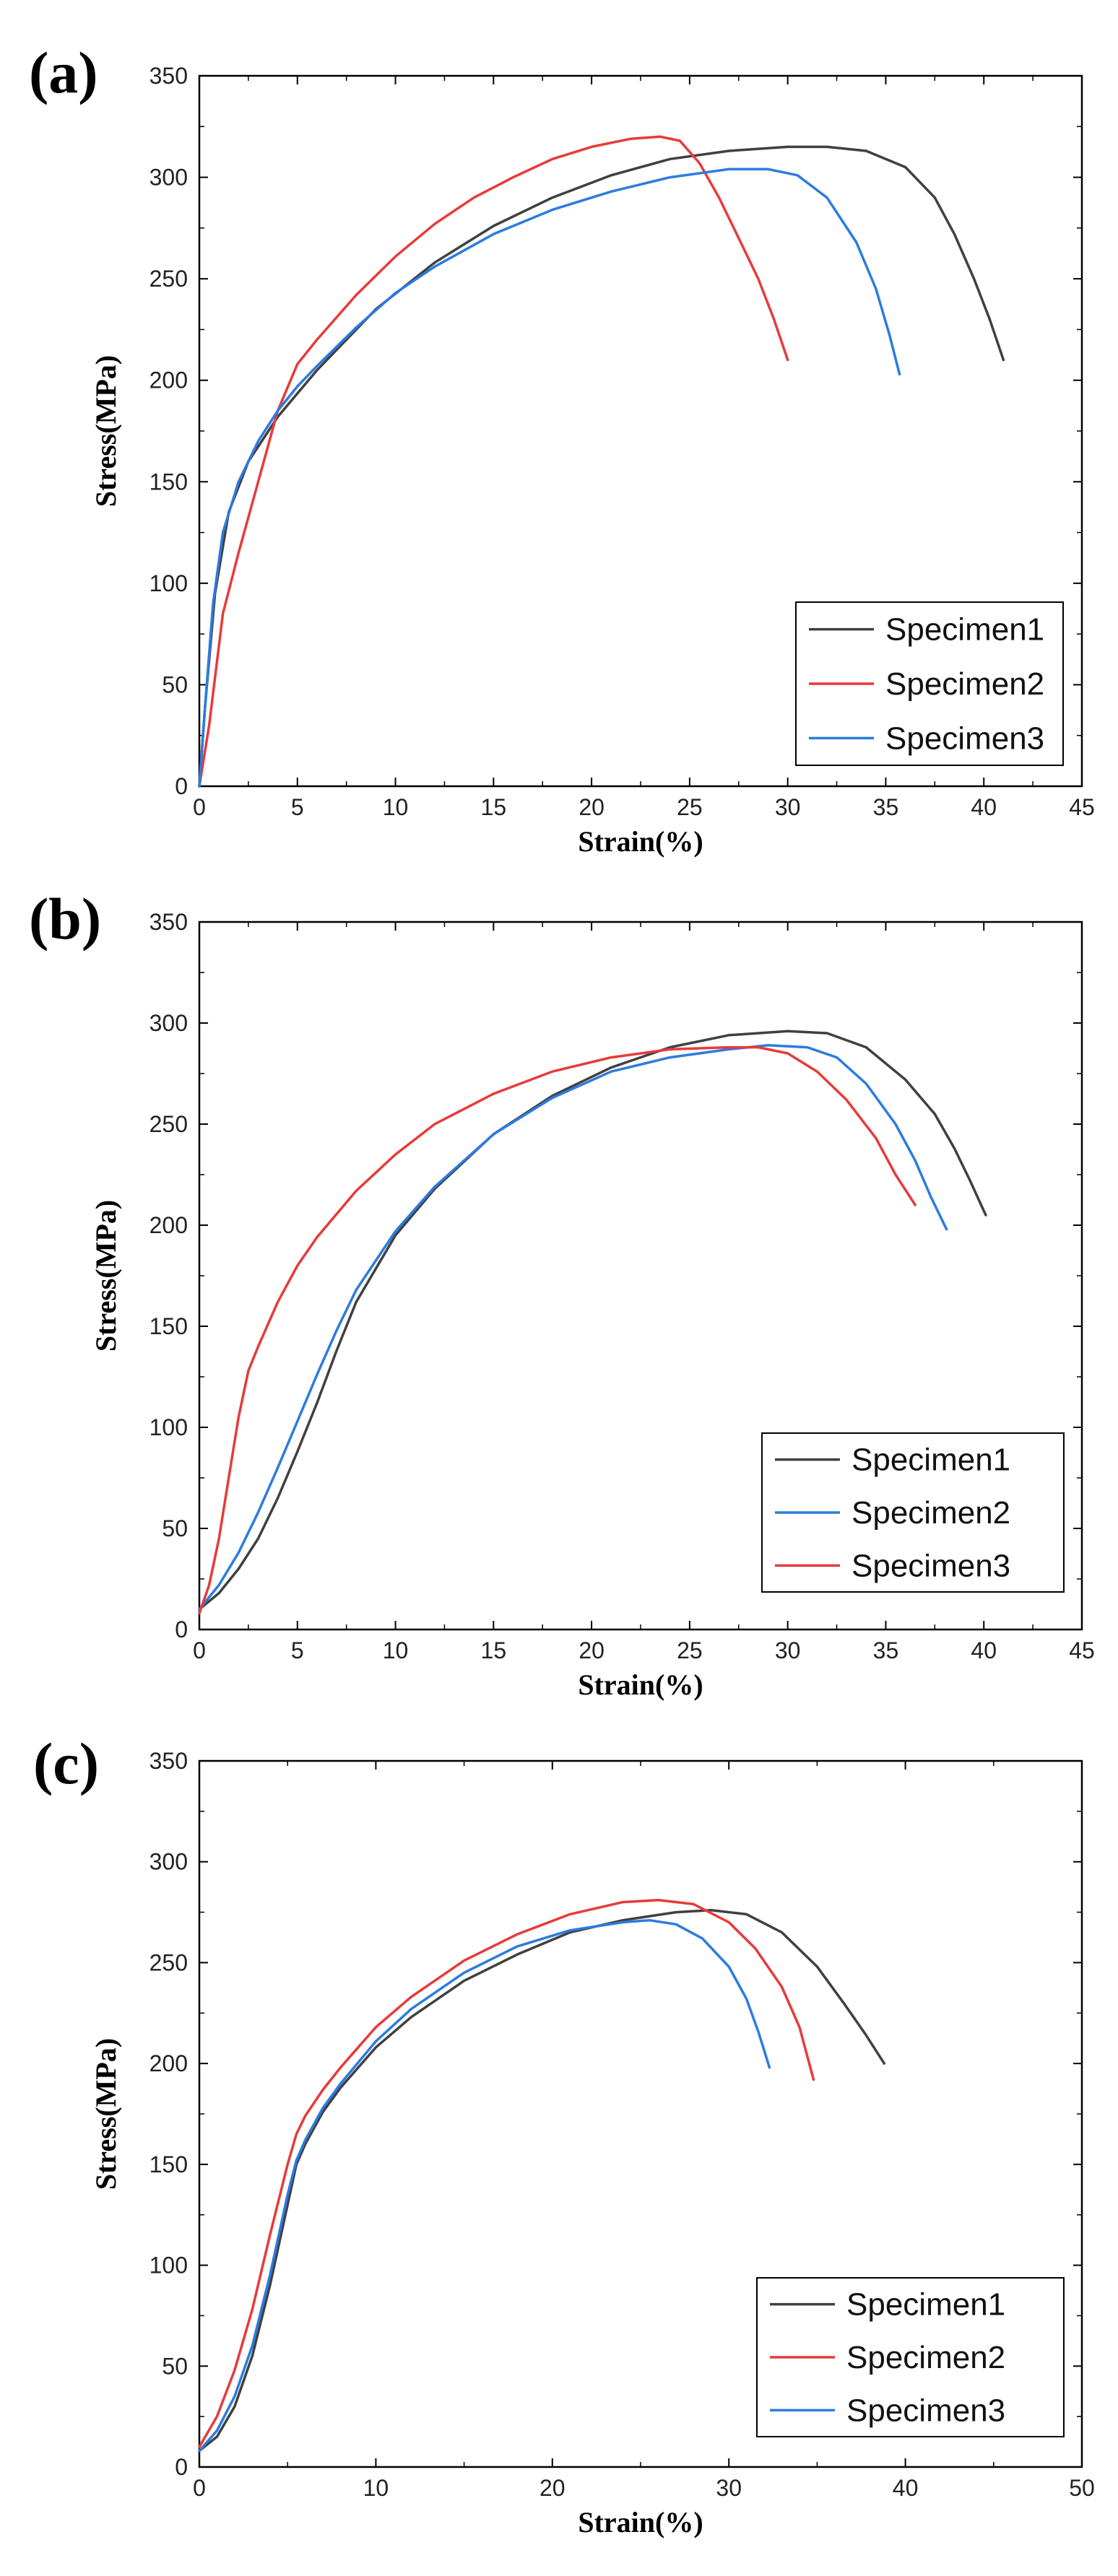 Image resolution: width=1118 pixels, height=2576 pixels. Describe the element at coordinates (65, 919) in the screenshot. I see `panel-label: (b)` at that location.